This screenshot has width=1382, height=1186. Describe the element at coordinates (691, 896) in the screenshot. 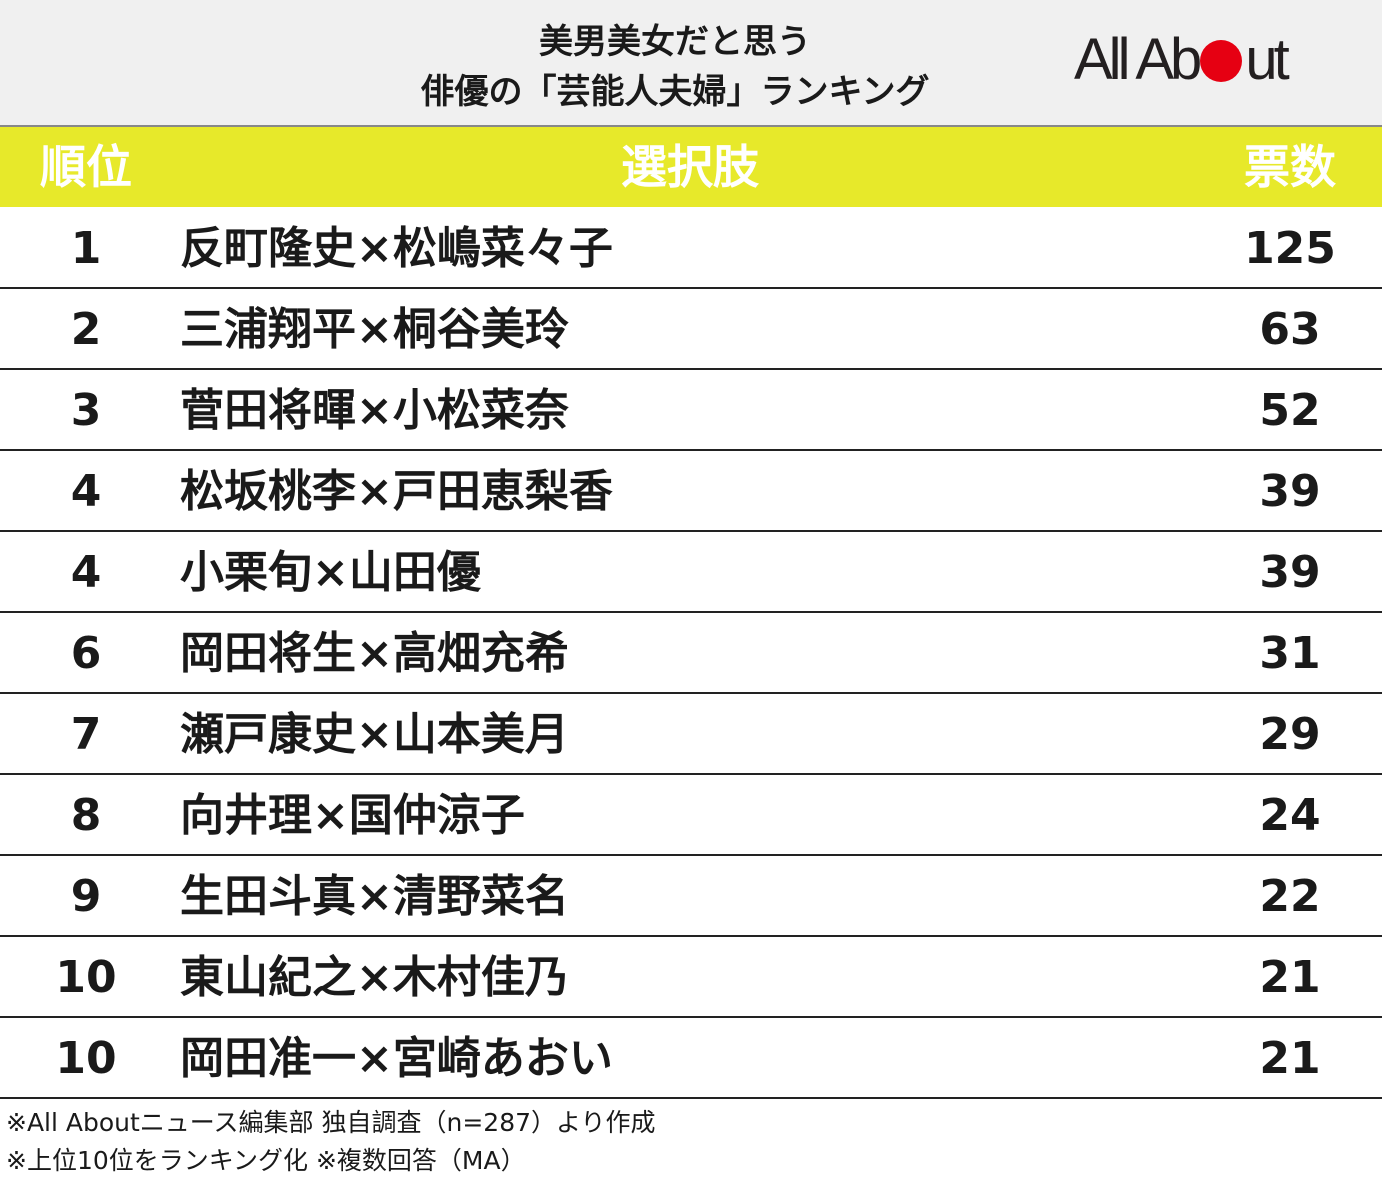

I see `table-row: 9 生田斗真×清野菜名 22` at that location.